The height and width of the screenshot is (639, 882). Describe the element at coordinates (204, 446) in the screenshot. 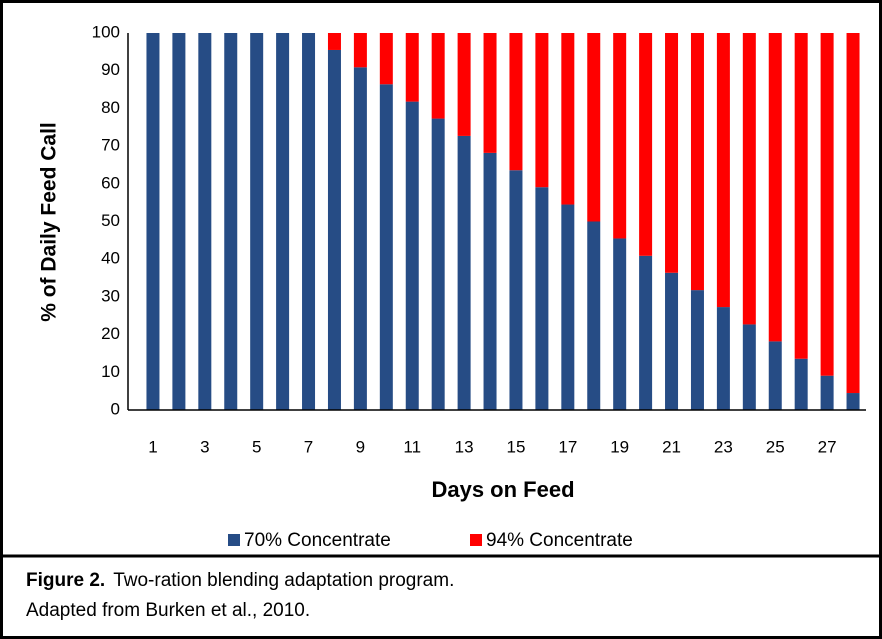

I see `x-tick-label: 3` at that location.